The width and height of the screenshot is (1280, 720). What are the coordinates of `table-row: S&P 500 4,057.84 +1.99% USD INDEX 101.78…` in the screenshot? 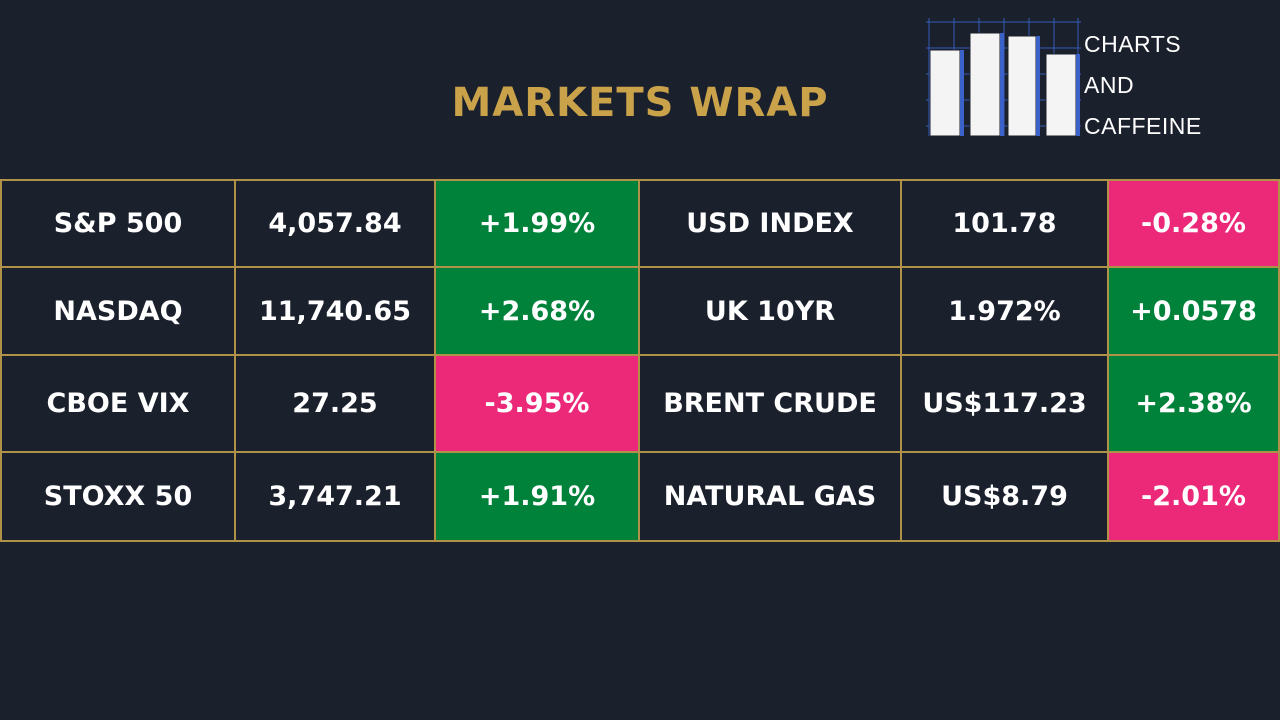 It's located at (640, 223).